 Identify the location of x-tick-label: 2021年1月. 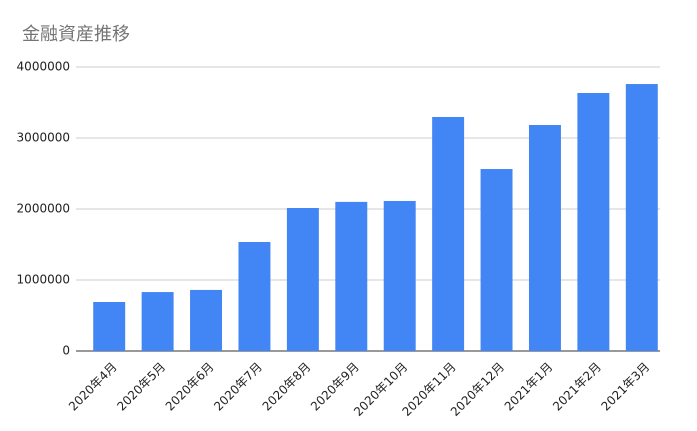
(529, 387).